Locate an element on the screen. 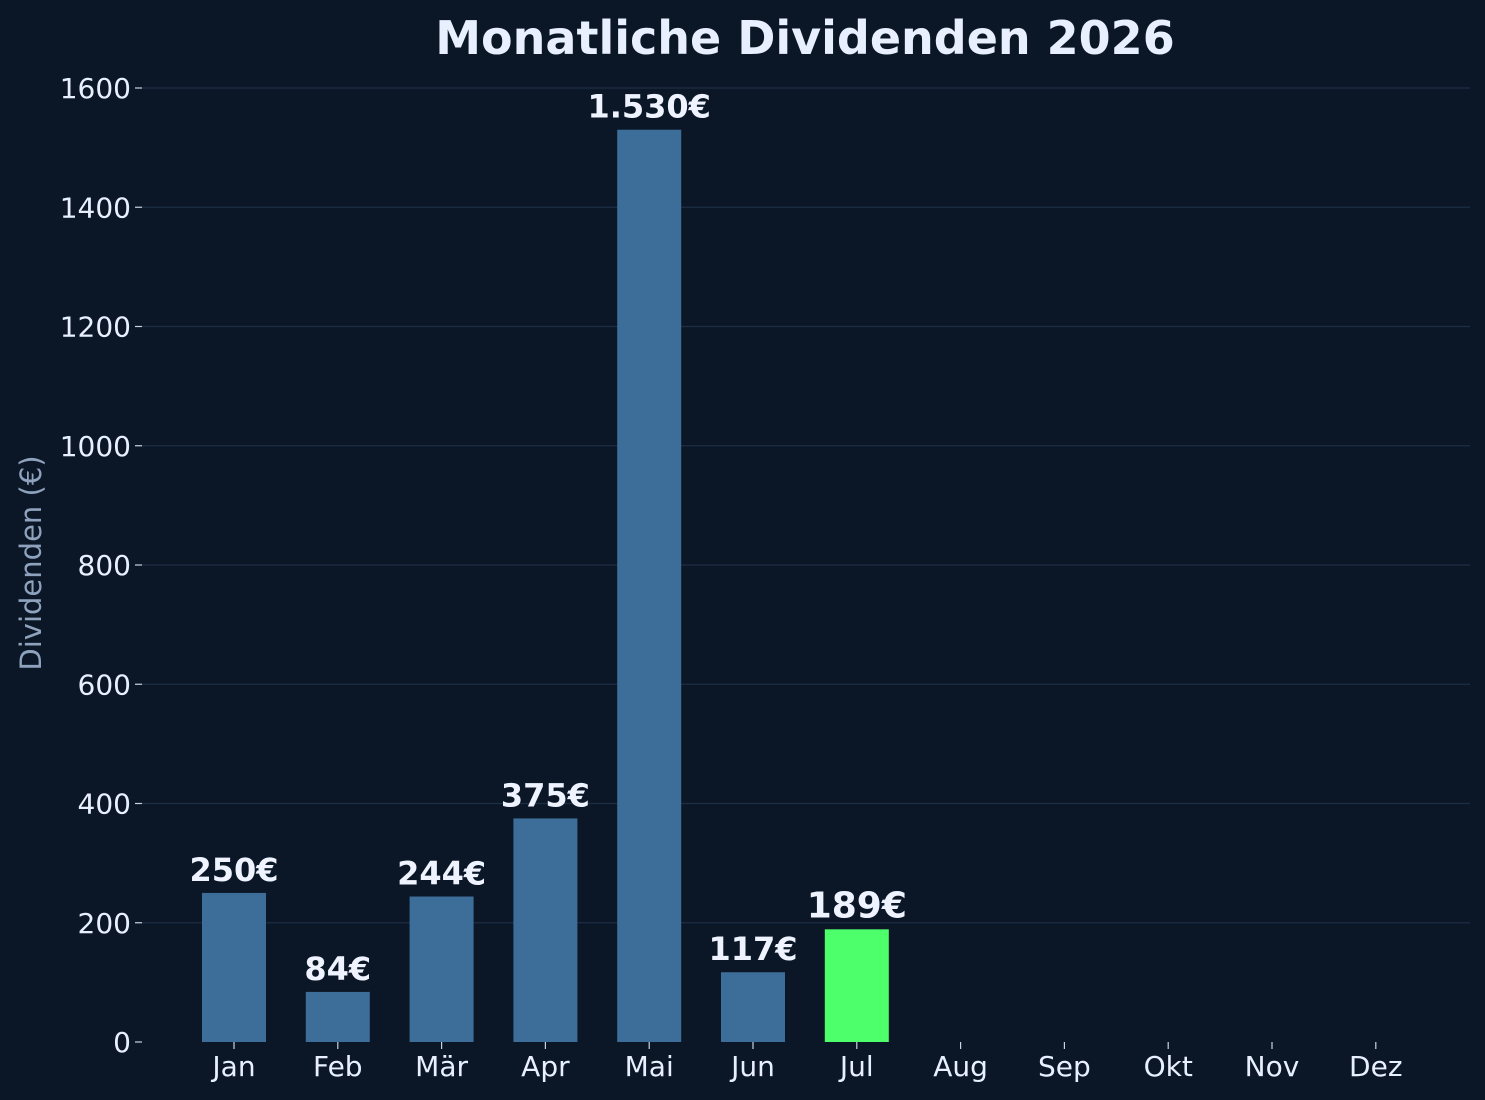 Image resolution: width=1485 pixels, height=1100 pixels. x-tick-label: Jun is located at coordinates (752, 1066).